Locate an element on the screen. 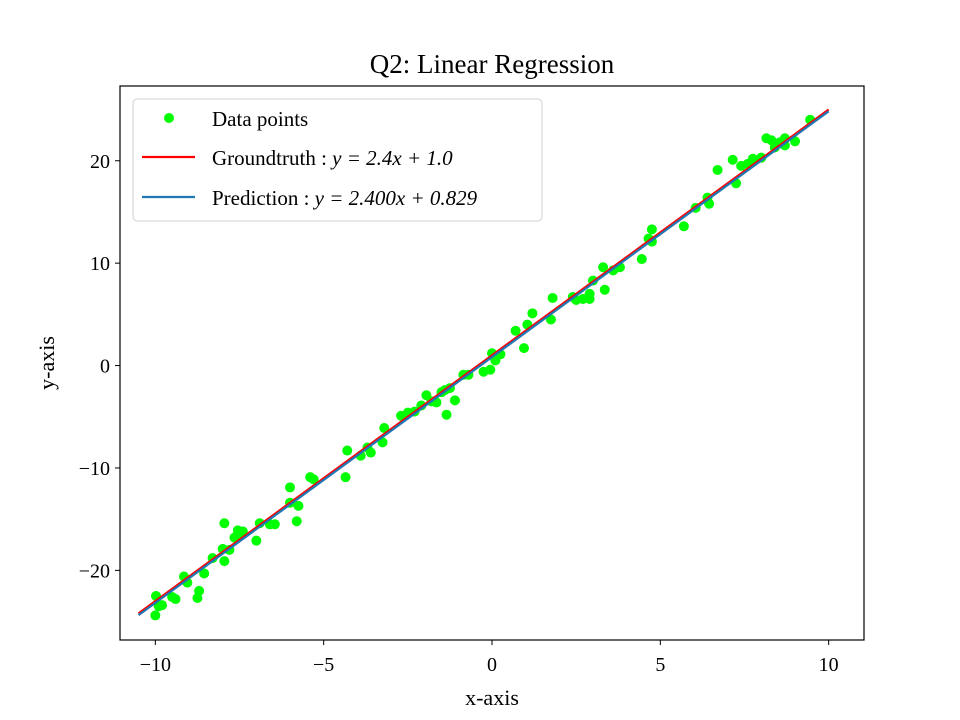 The image size is (960, 720). legend-prediction-prefix: Prediction : is located at coordinates (260, 198).